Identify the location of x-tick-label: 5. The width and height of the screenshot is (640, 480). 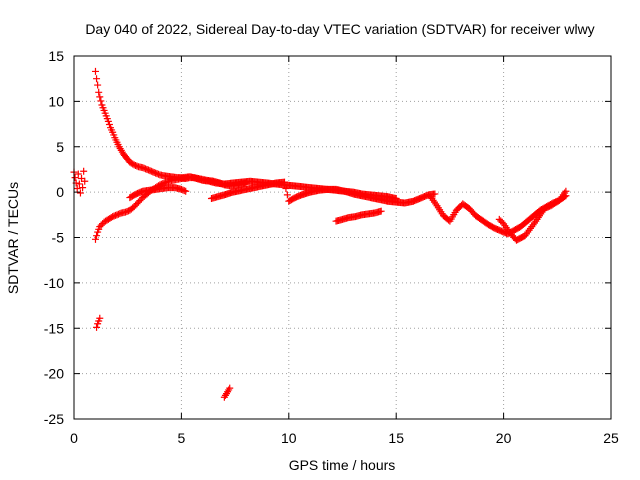
(182, 438).